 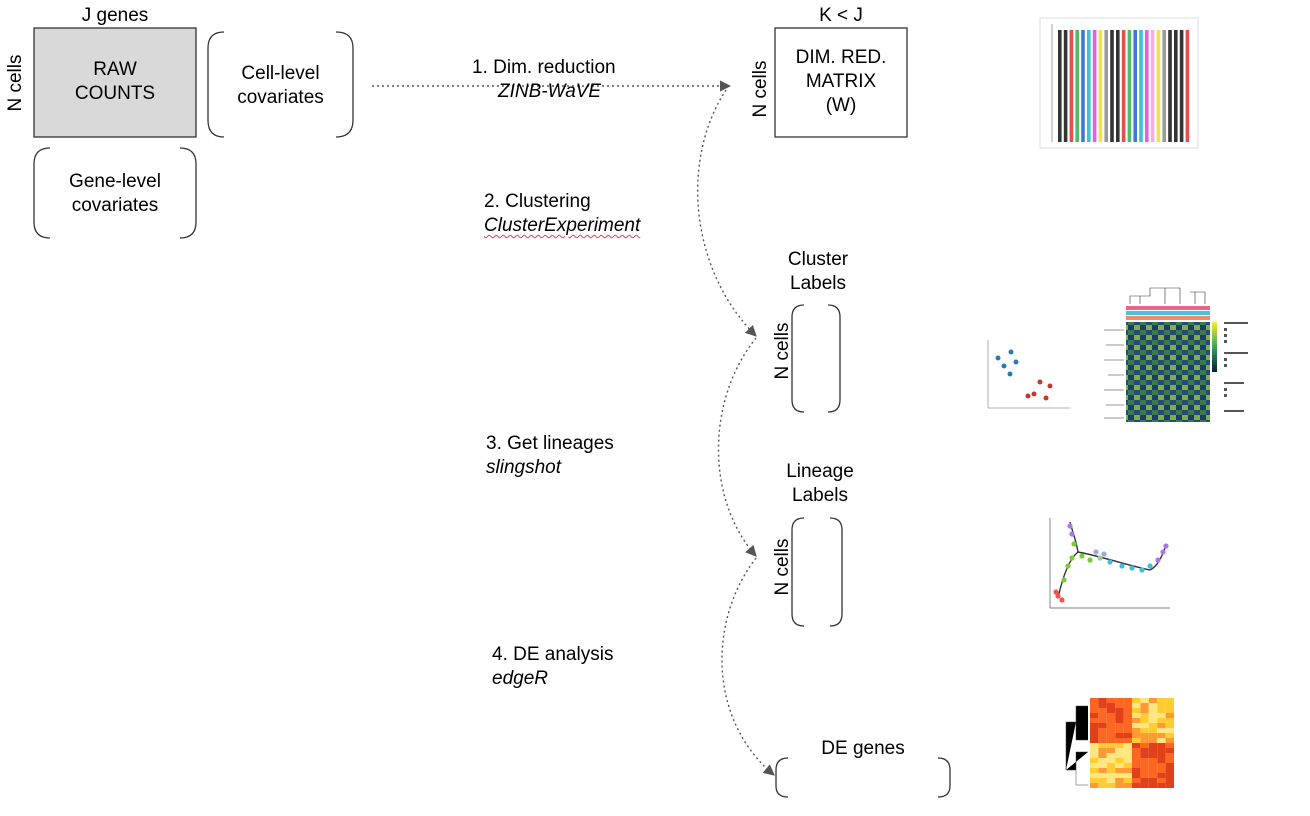 What do you see at coordinates (15, 83) in the screenshot?
I see `raw-side-label: N cells` at bounding box center [15, 83].